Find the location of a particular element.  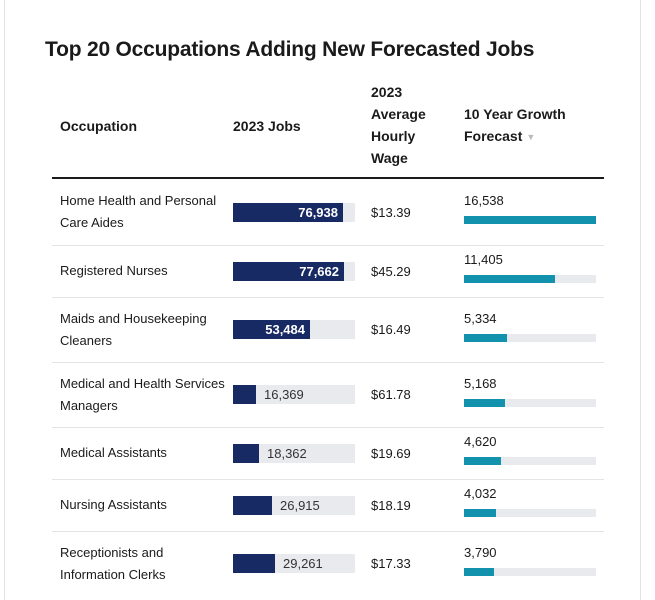

jobs-bar-track: 53,484 is located at coordinates (294, 329).